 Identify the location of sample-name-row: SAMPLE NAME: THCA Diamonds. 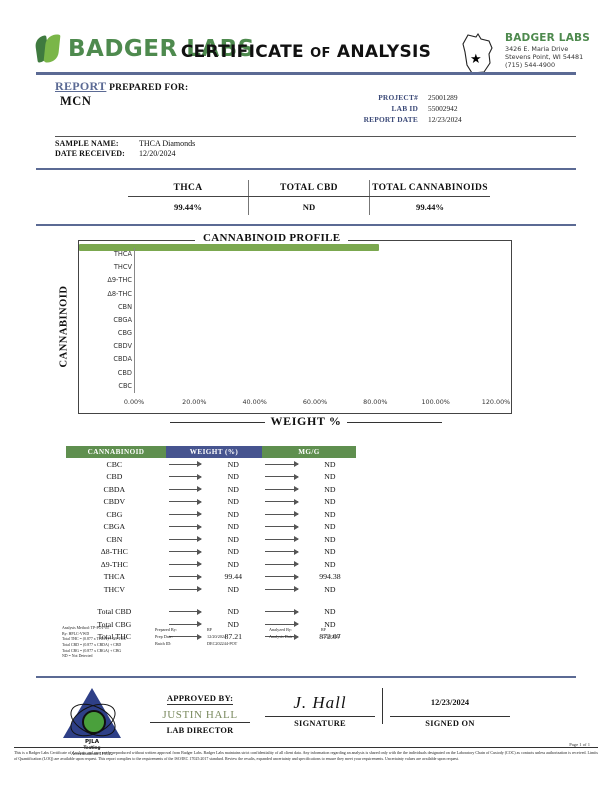
(125, 143).